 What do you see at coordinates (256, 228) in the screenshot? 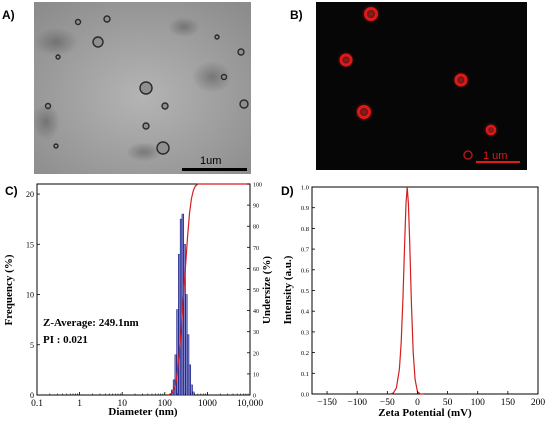
I see `chart-c-y2-tick-label: 80` at bounding box center [256, 228].